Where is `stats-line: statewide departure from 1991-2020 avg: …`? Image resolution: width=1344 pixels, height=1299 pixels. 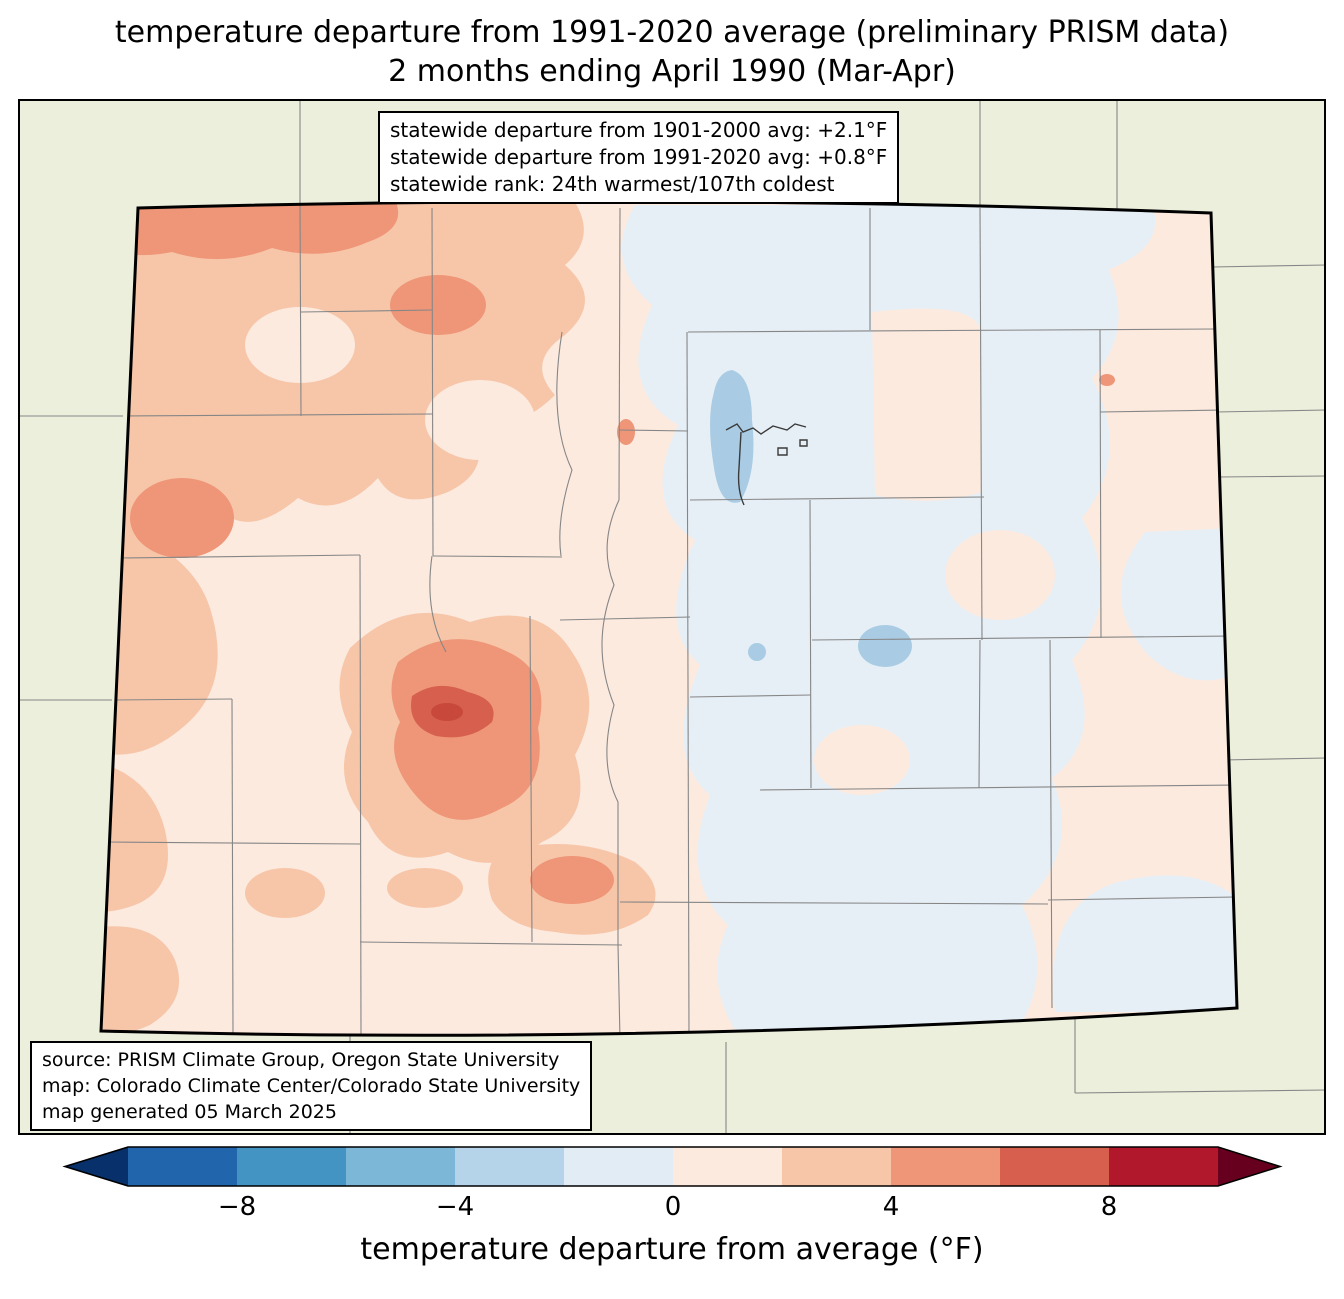 stats-line: statewide departure from 1991-2020 avg: … is located at coordinates (639, 157).